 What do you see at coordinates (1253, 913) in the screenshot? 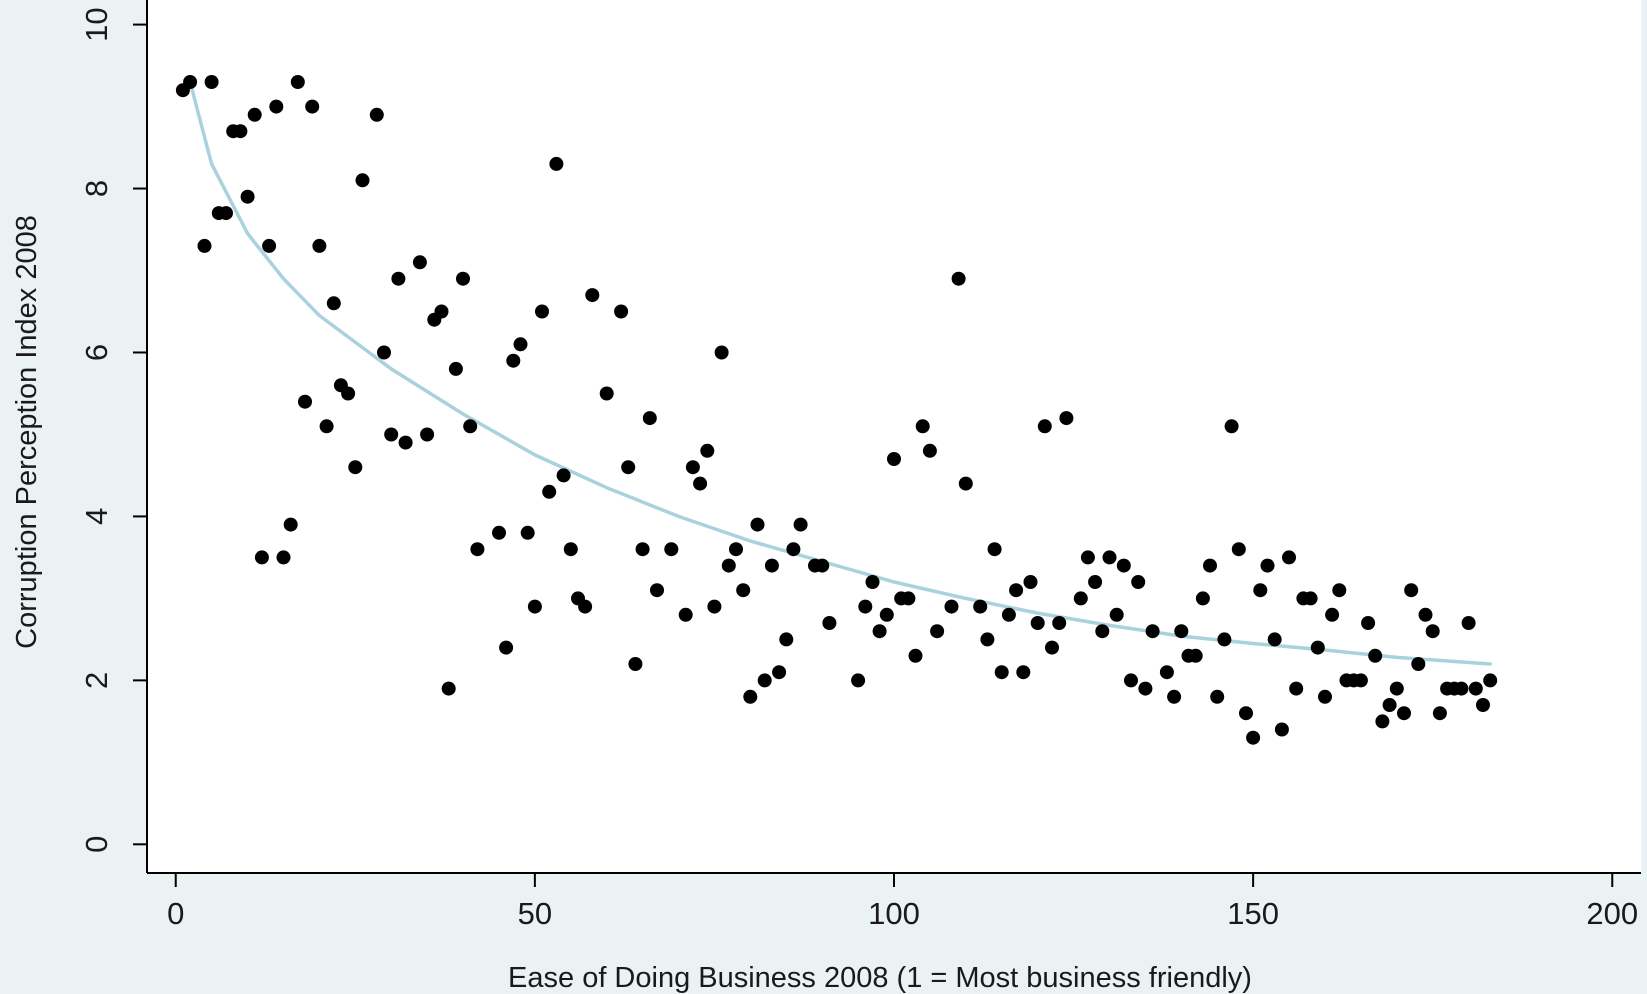
I see `x-tick-label: 150` at bounding box center [1253, 913].